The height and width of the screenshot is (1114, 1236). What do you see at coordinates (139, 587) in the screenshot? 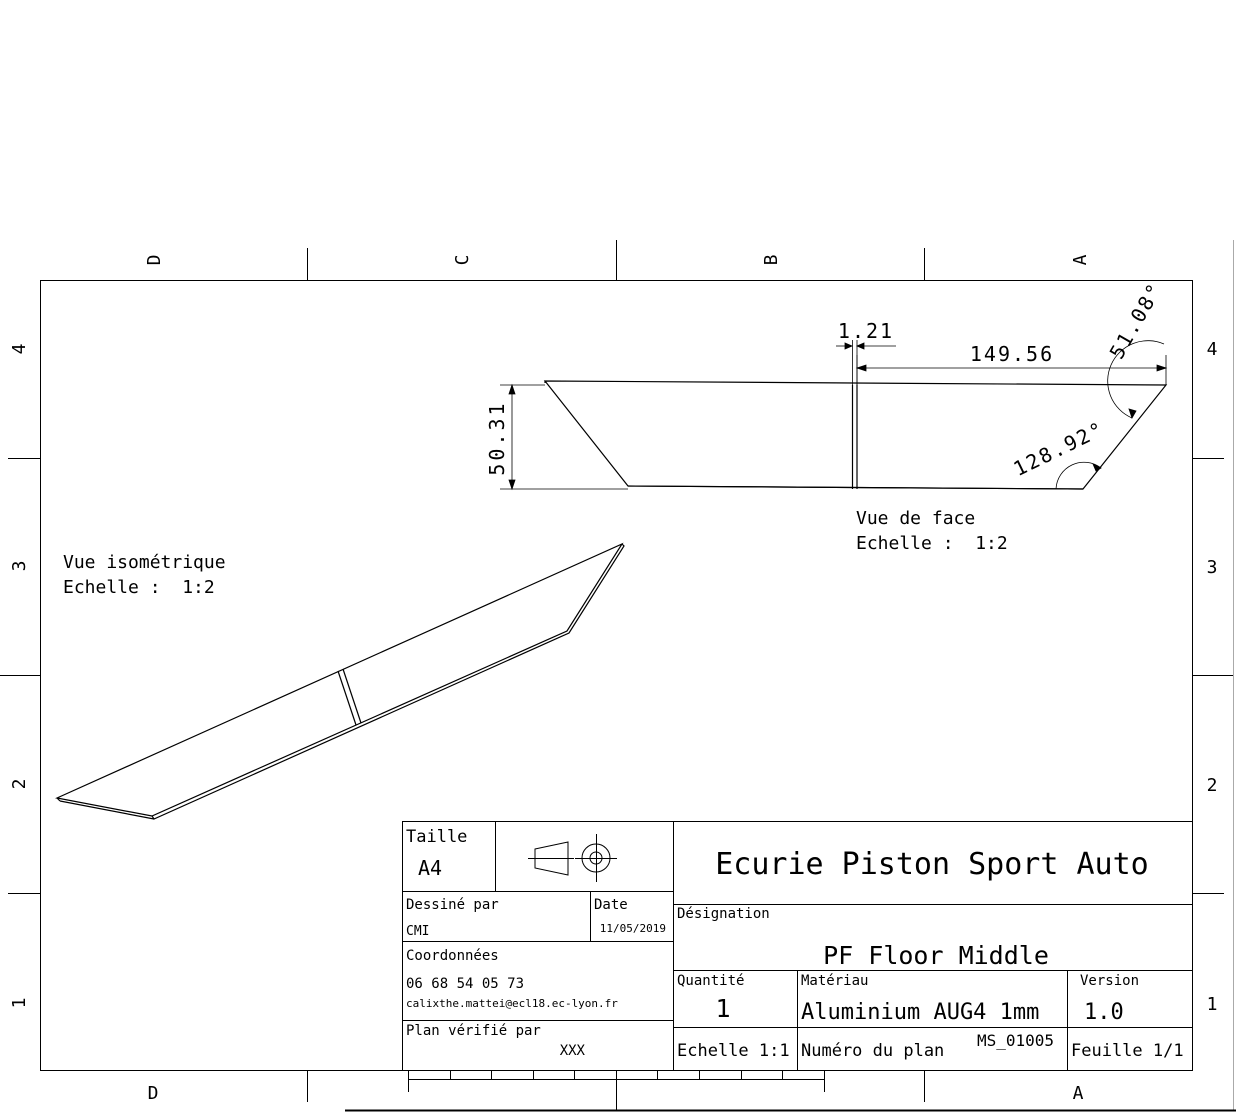
I see `iso-view-caption-scale: Echelle : 1:2` at bounding box center [139, 587].